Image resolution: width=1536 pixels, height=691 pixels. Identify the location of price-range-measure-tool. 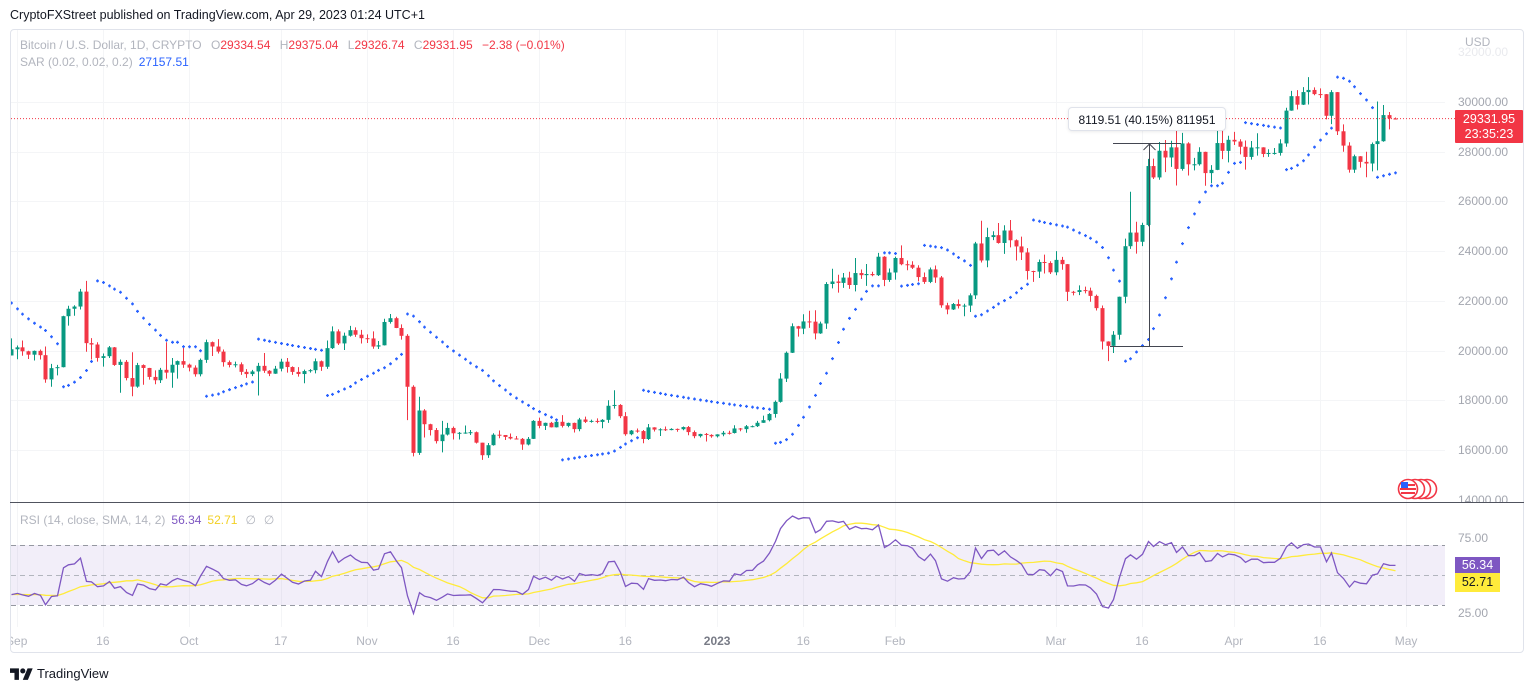
(1146, 245).